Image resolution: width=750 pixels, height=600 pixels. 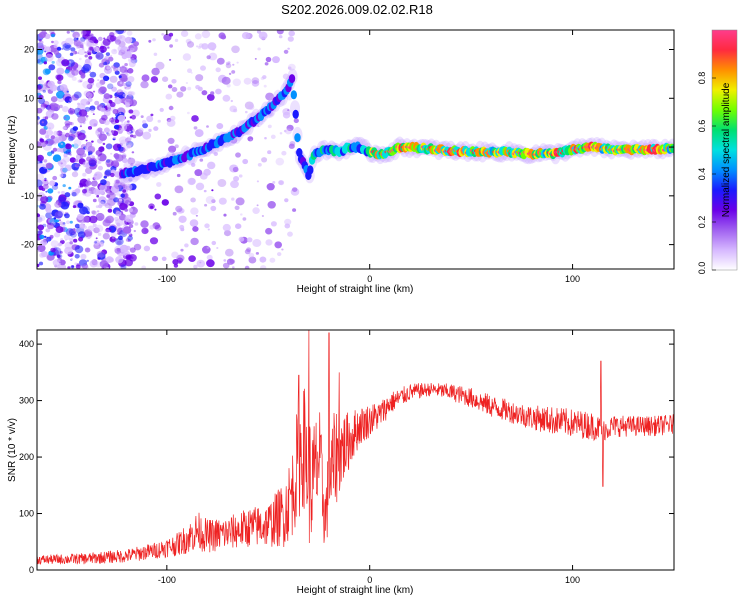 What do you see at coordinates (369, 279) in the screenshot?
I see `spectrogram-x-tick-label: 0` at bounding box center [369, 279].